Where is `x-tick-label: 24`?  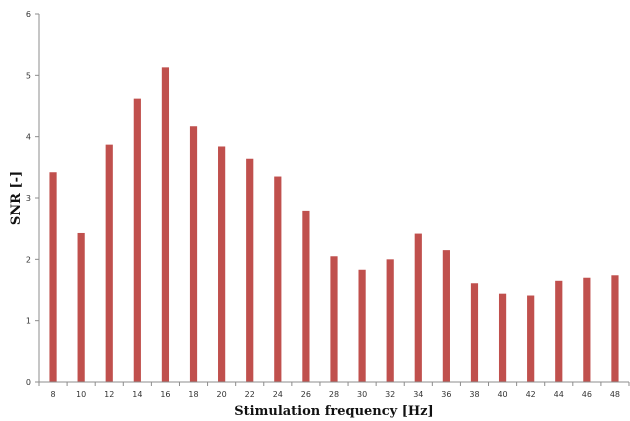
x-tick-label: 24 is located at coordinates (278, 394).